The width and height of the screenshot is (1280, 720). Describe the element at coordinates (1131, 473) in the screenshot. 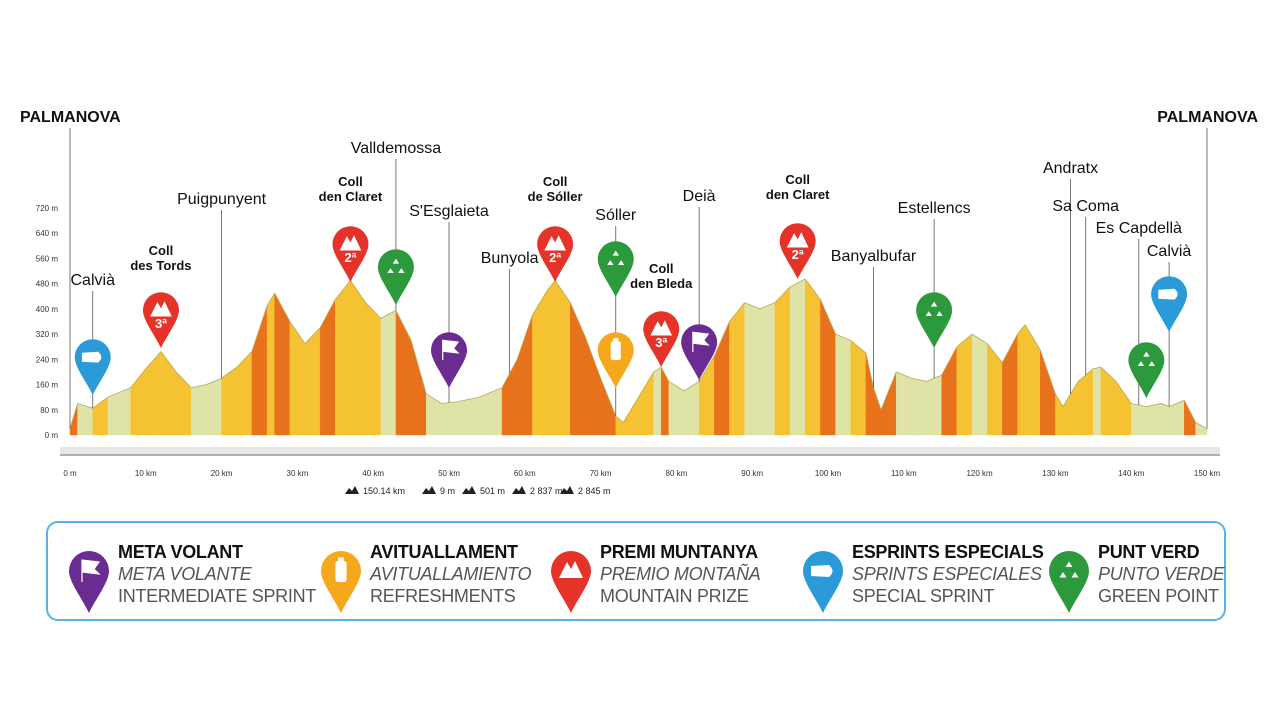

I see `x-tick-label: 140 km` at that location.